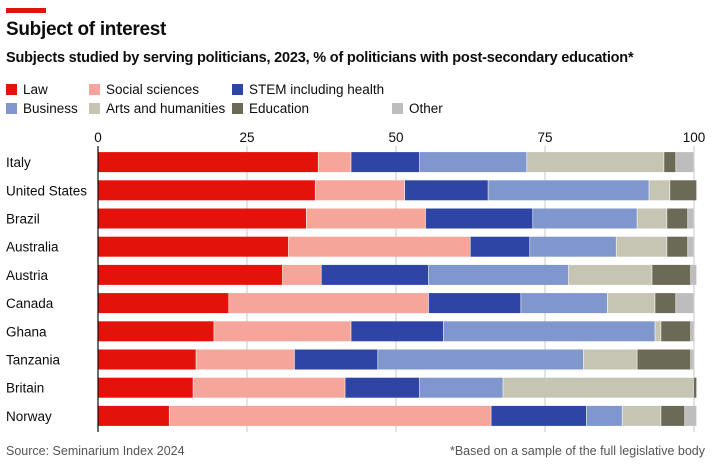 The width and height of the screenshot is (713, 469). I want to click on legend-item-social-sciences: Social sciences, so click(144, 89).